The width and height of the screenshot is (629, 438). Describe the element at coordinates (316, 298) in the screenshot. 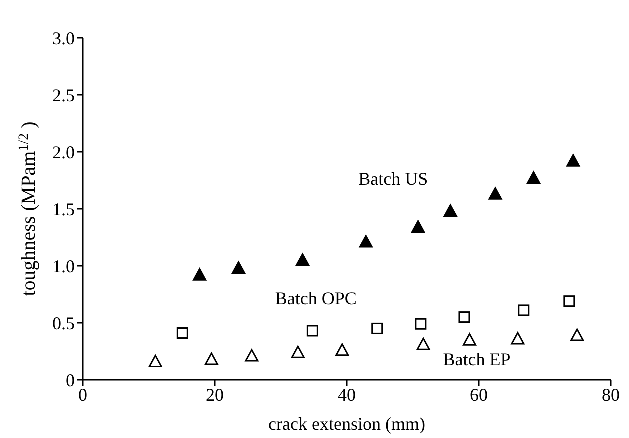

I see `series-label: Batch OPC` at that location.